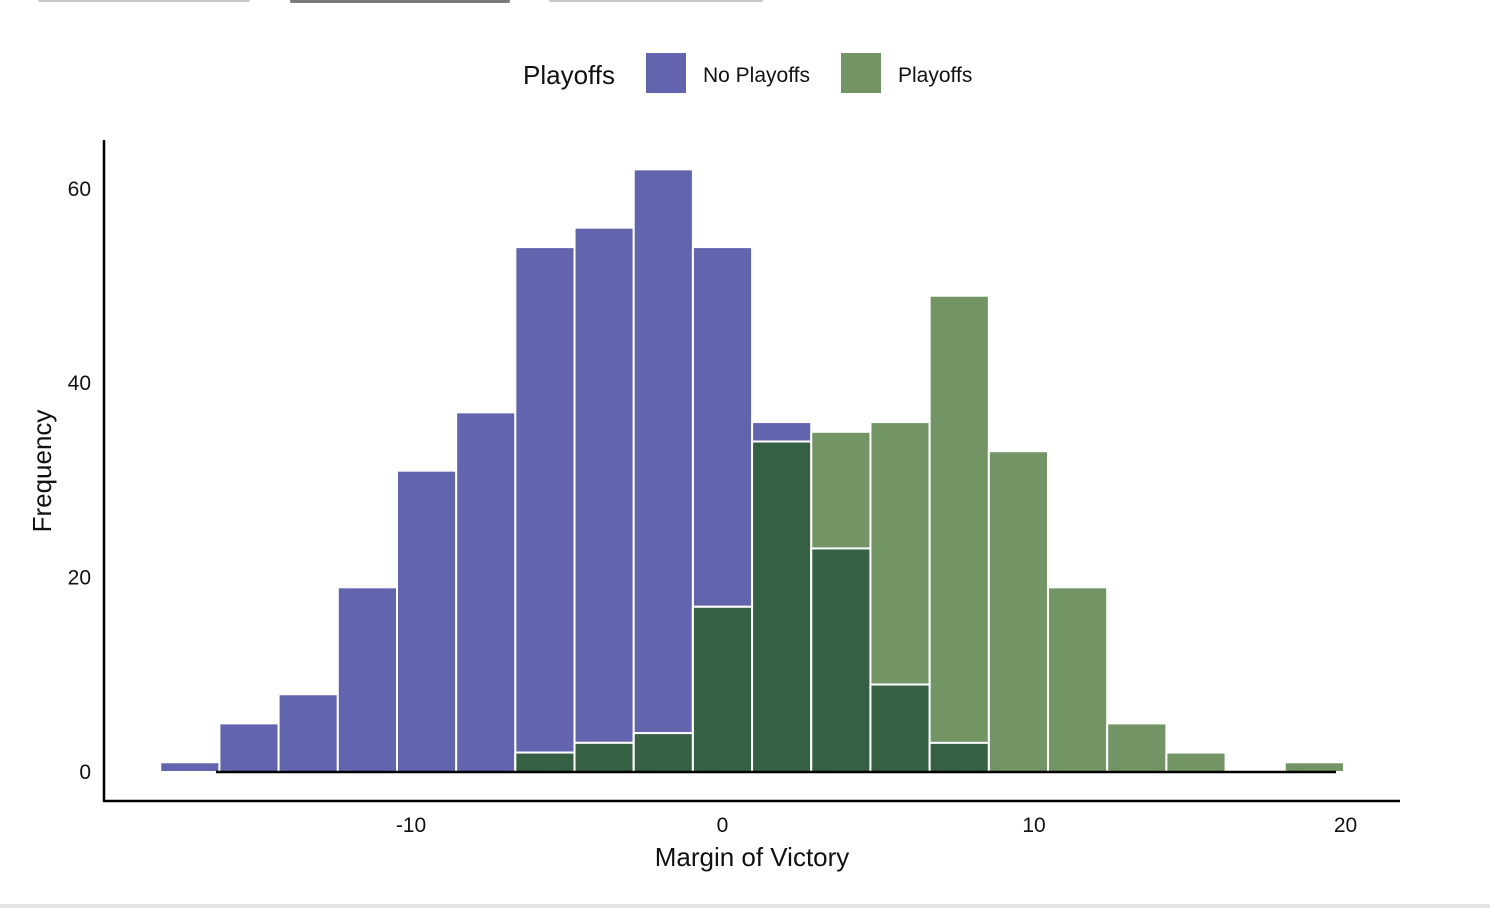 This screenshot has height=908, width=1490. I want to click on x-tick-label: 20, so click(1345, 825).